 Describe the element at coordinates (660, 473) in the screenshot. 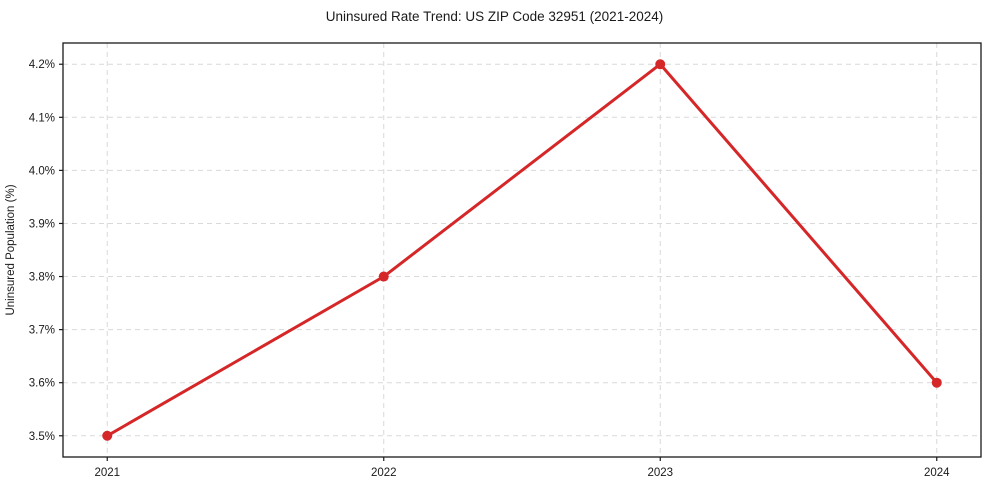

I see `x-tick-label: 2023` at that location.